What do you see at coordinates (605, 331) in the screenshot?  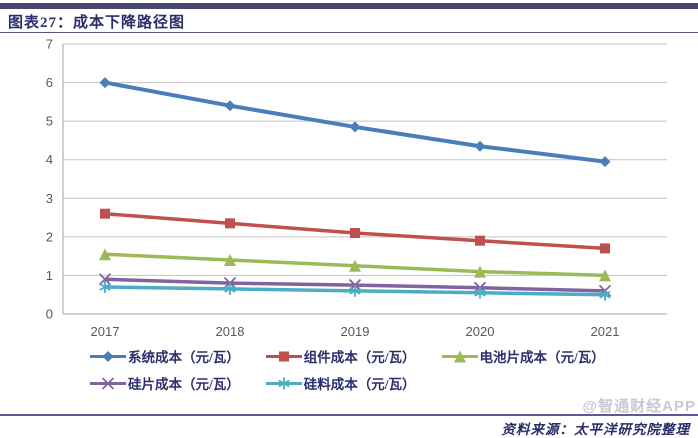 I see `x-axis-tick-label: 2021` at bounding box center [605, 331].